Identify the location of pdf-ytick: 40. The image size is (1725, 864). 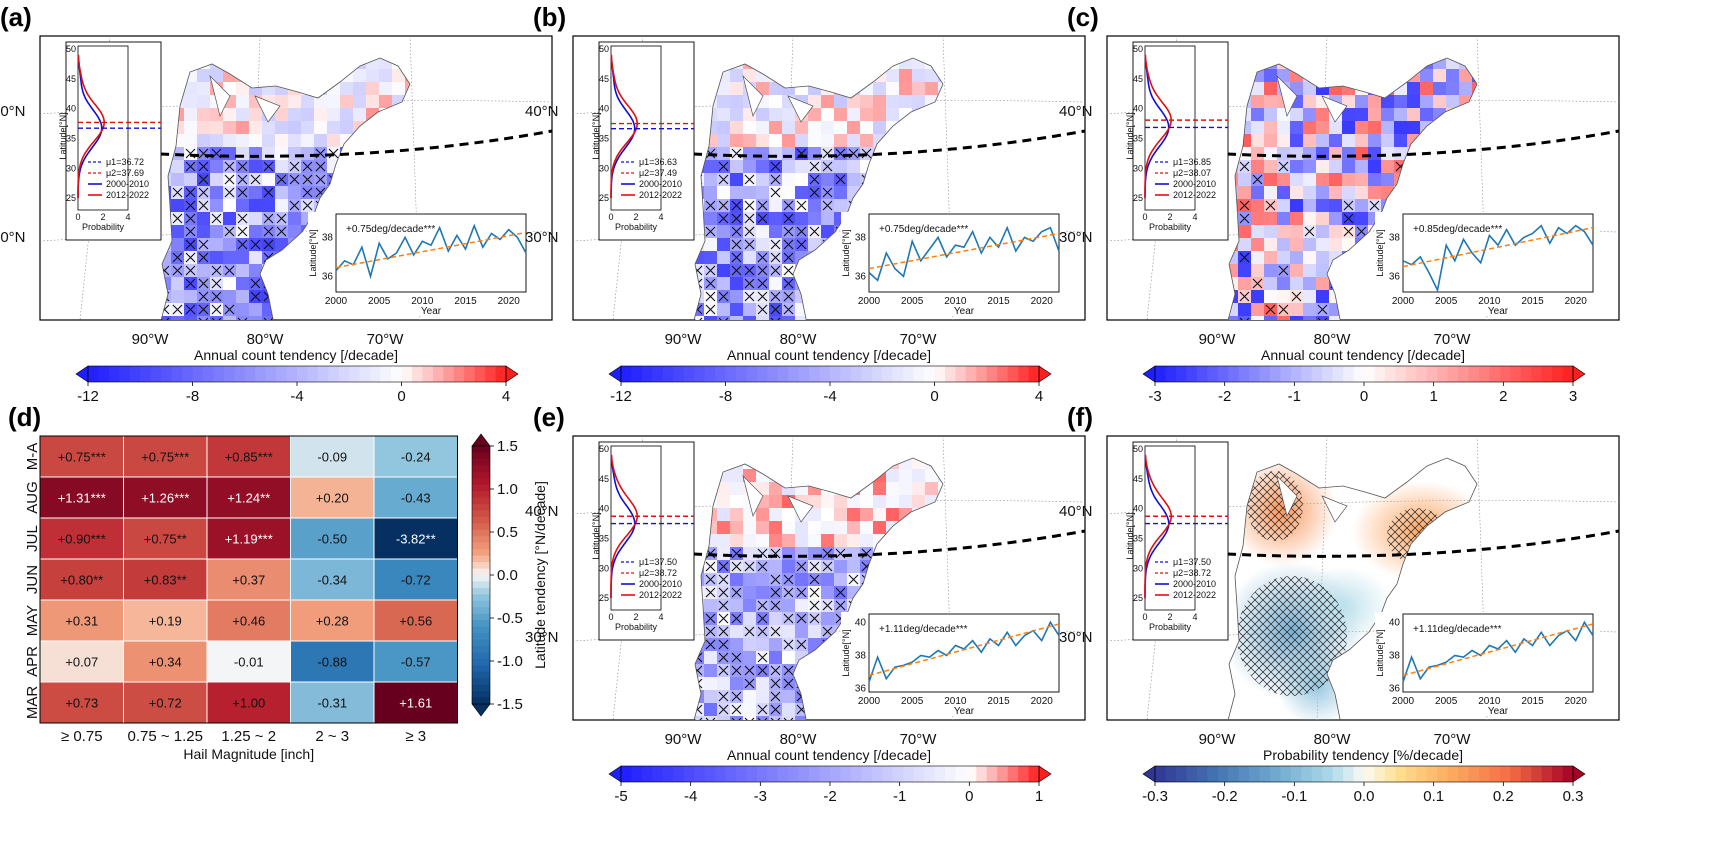
(604, 109).